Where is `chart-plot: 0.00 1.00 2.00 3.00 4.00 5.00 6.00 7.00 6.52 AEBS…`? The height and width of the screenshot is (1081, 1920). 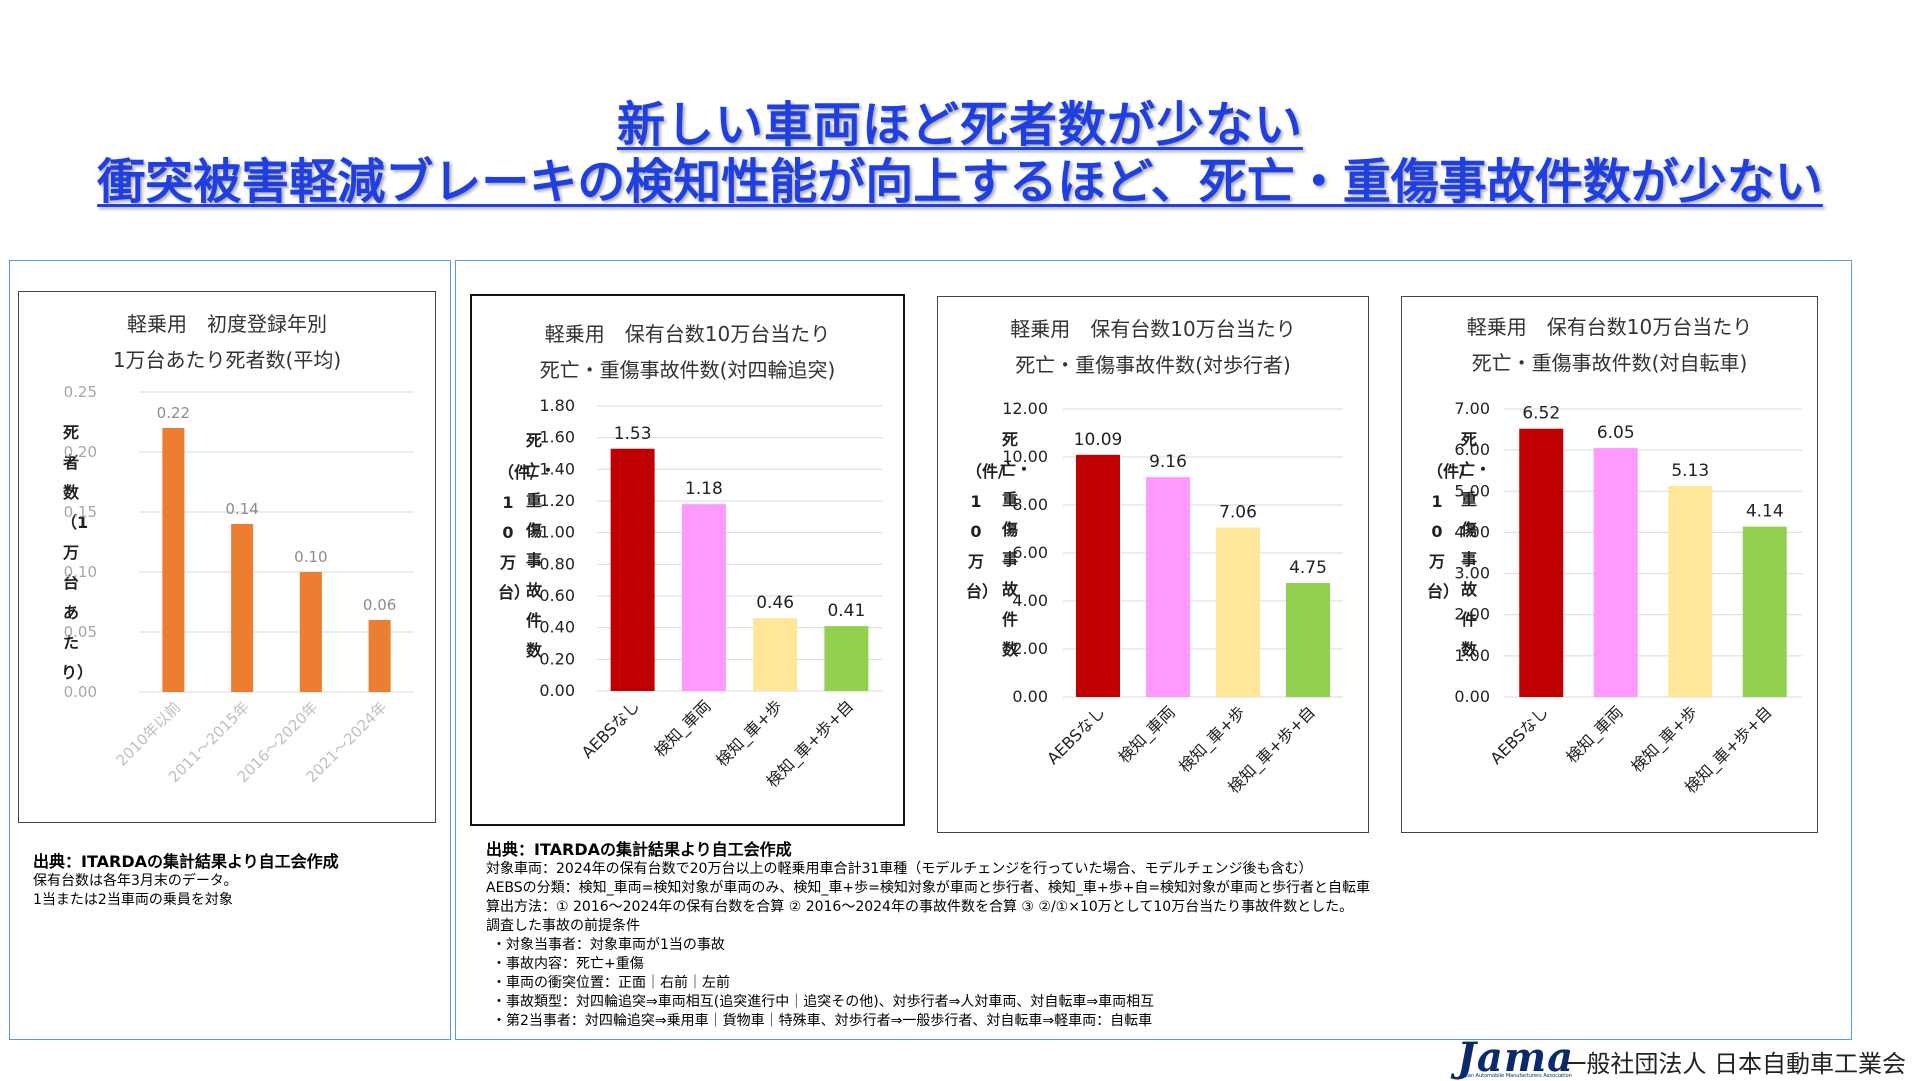
chart-plot: 0.00 1.00 2.00 3.00 4.00 5.00 6.00 7.00 6.52 AEBS… is located at coordinates (1628, 598).